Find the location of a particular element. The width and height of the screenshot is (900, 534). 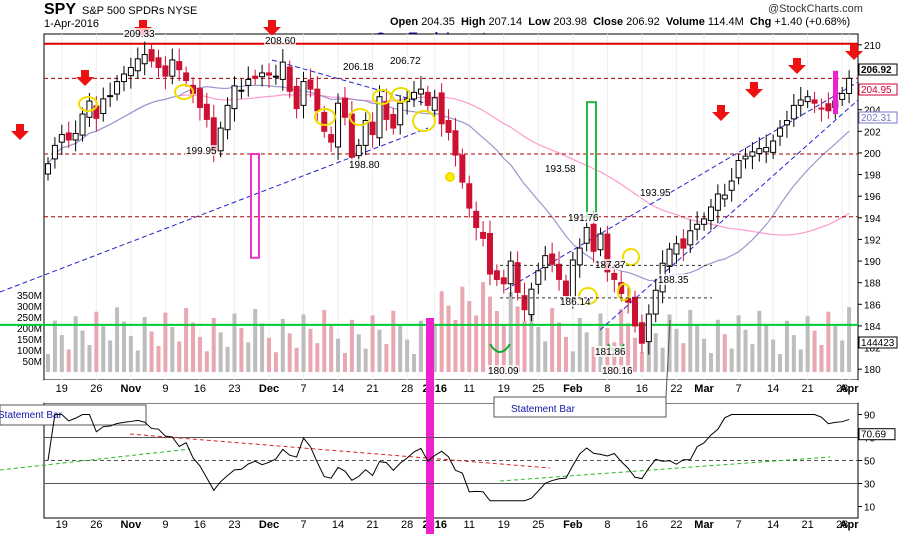

date-axis-label: Feb is located at coordinates (573, 389).